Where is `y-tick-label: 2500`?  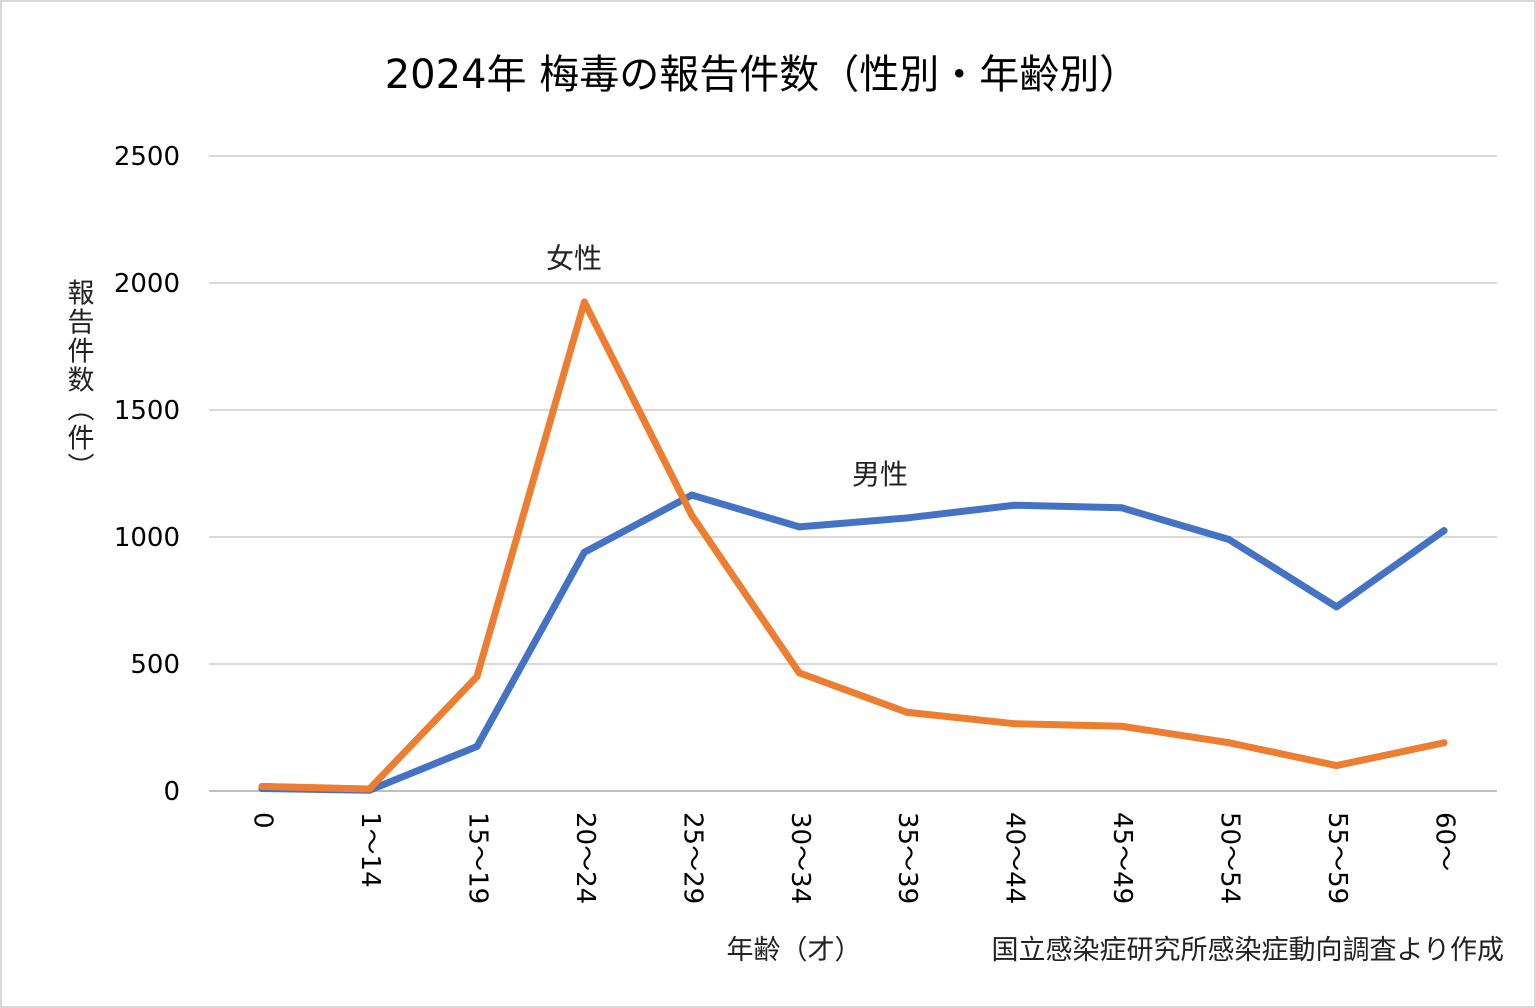 y-tick-label: 2500 is located at coordinates (147, 157).